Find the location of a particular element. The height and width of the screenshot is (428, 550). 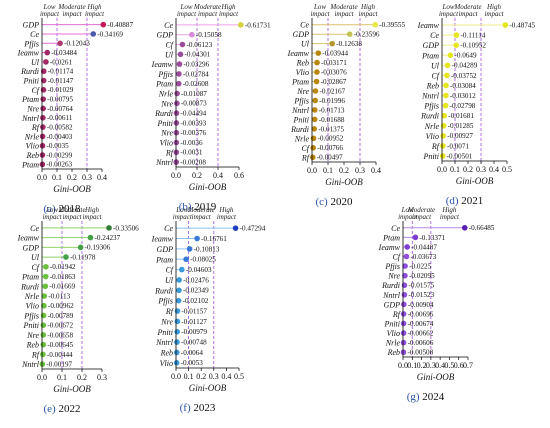

category-label: Cf is located at coordinates (396, 257).